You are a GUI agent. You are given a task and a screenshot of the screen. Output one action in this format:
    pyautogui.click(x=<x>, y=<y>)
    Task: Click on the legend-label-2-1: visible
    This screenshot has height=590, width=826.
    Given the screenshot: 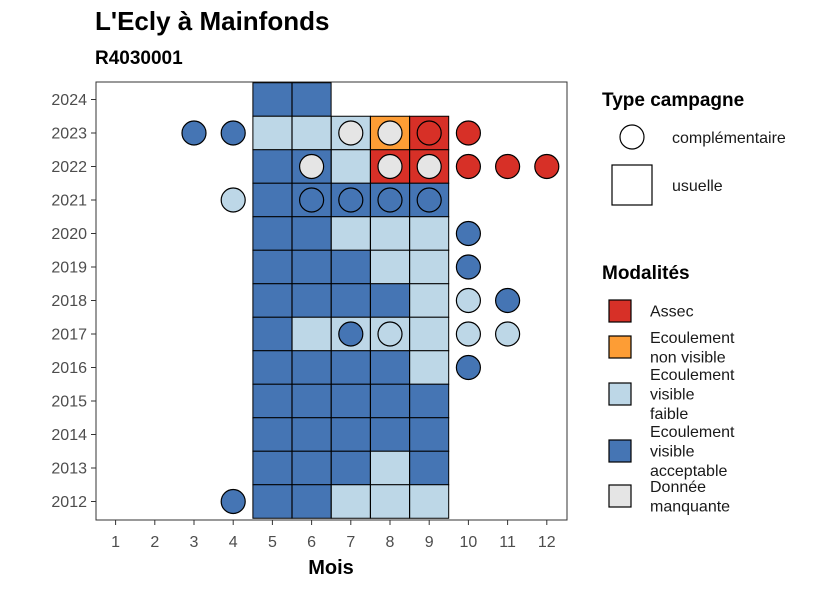 What is the action you would take?
    pyautogui.click(x=672, y=395)
    